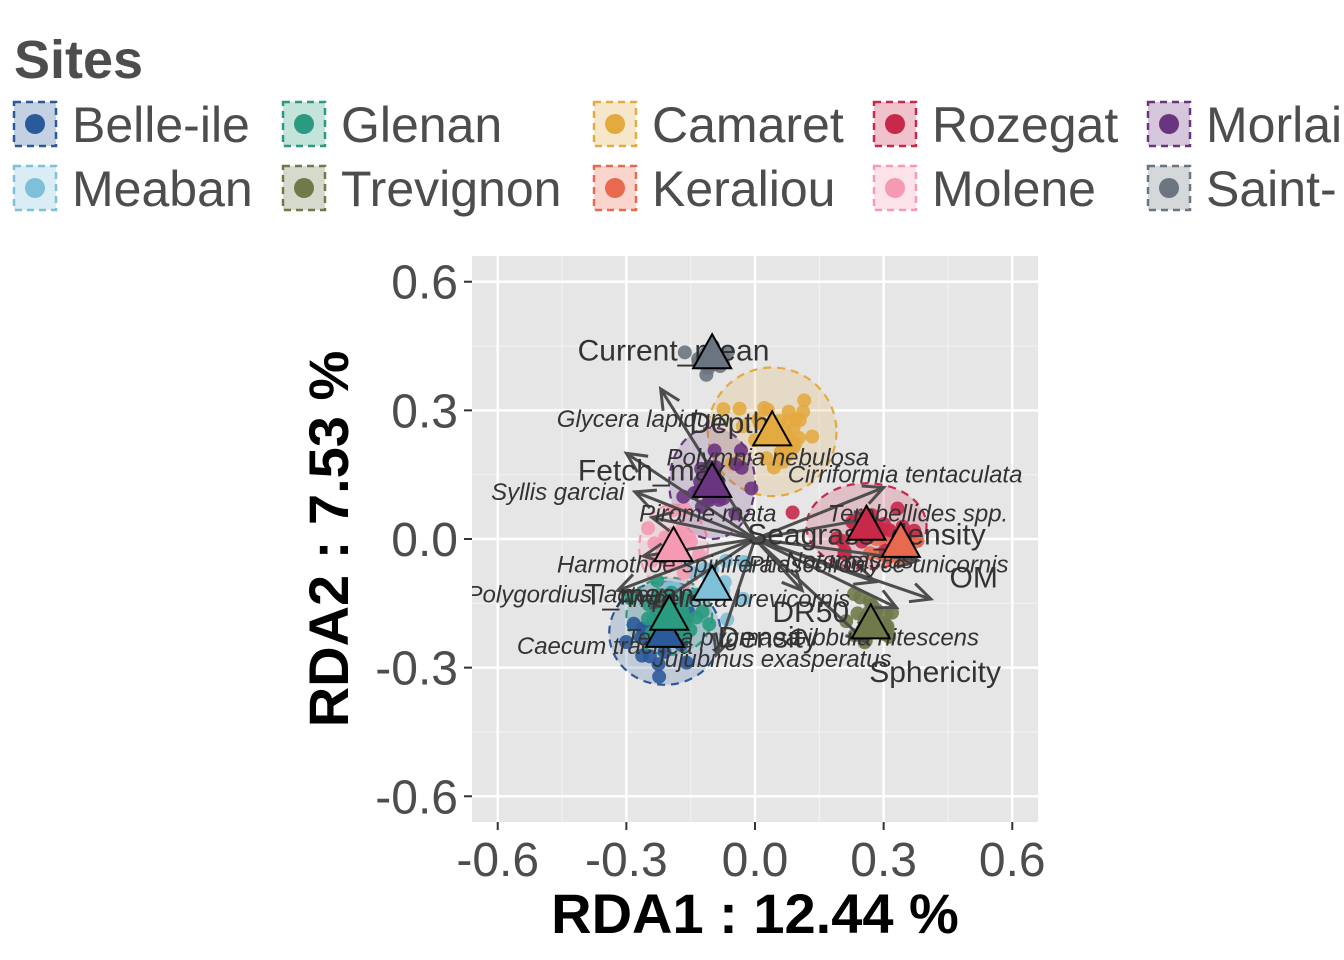  I want to click on variable-label: Current_mean, so click(674, 350).